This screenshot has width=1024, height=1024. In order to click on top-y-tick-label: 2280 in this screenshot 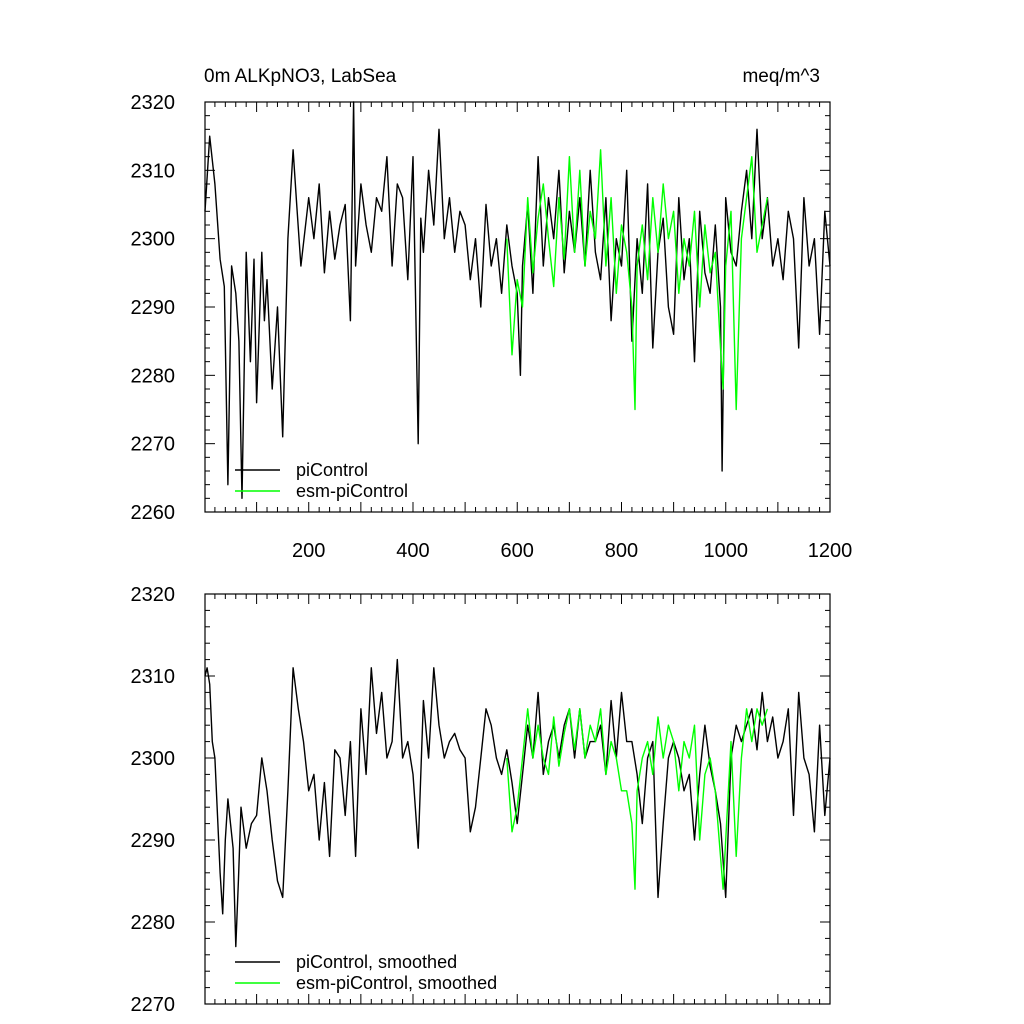, I will do `click(153, 376)`.